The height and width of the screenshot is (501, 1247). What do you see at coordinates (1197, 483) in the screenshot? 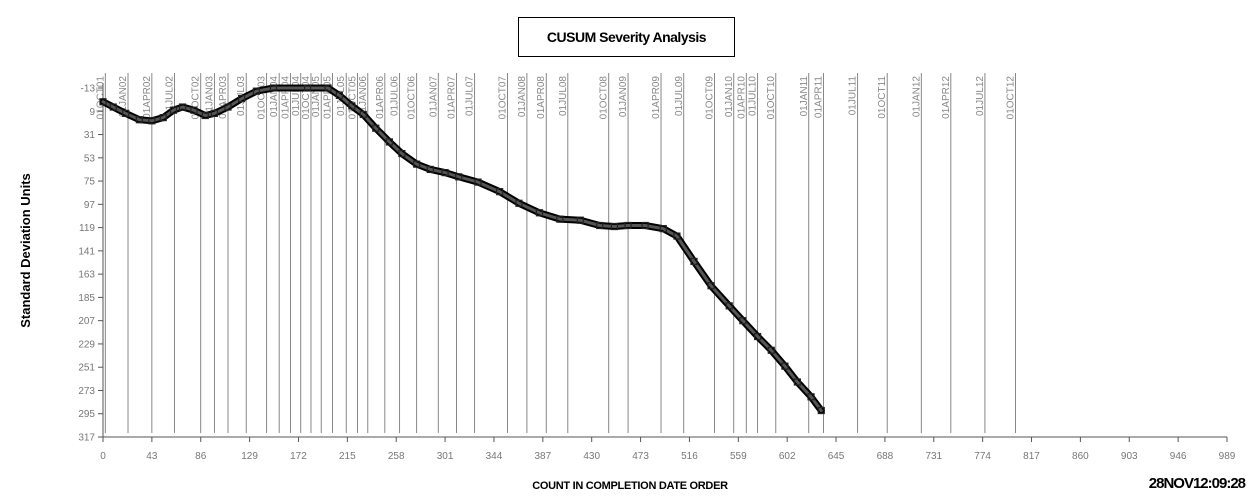
I see `timestamp: 28NOV12:09:28` at bounding box center [1197, 483].